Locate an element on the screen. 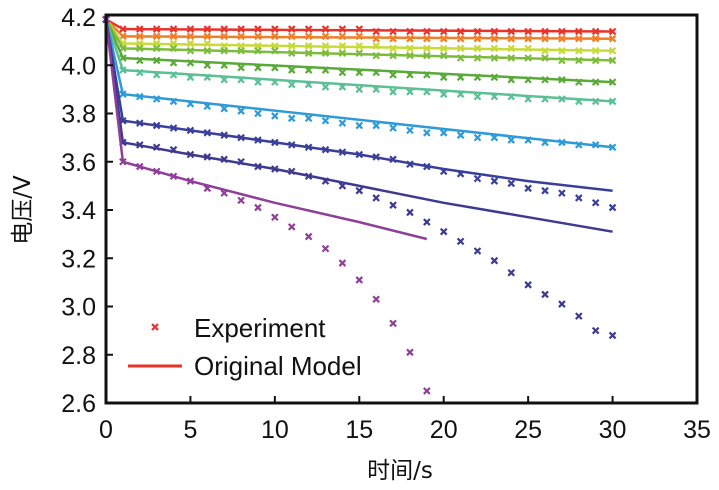 This screenshot has height=490, width=719. legend-label-model: Original Model is located at coordinates (278, 366).